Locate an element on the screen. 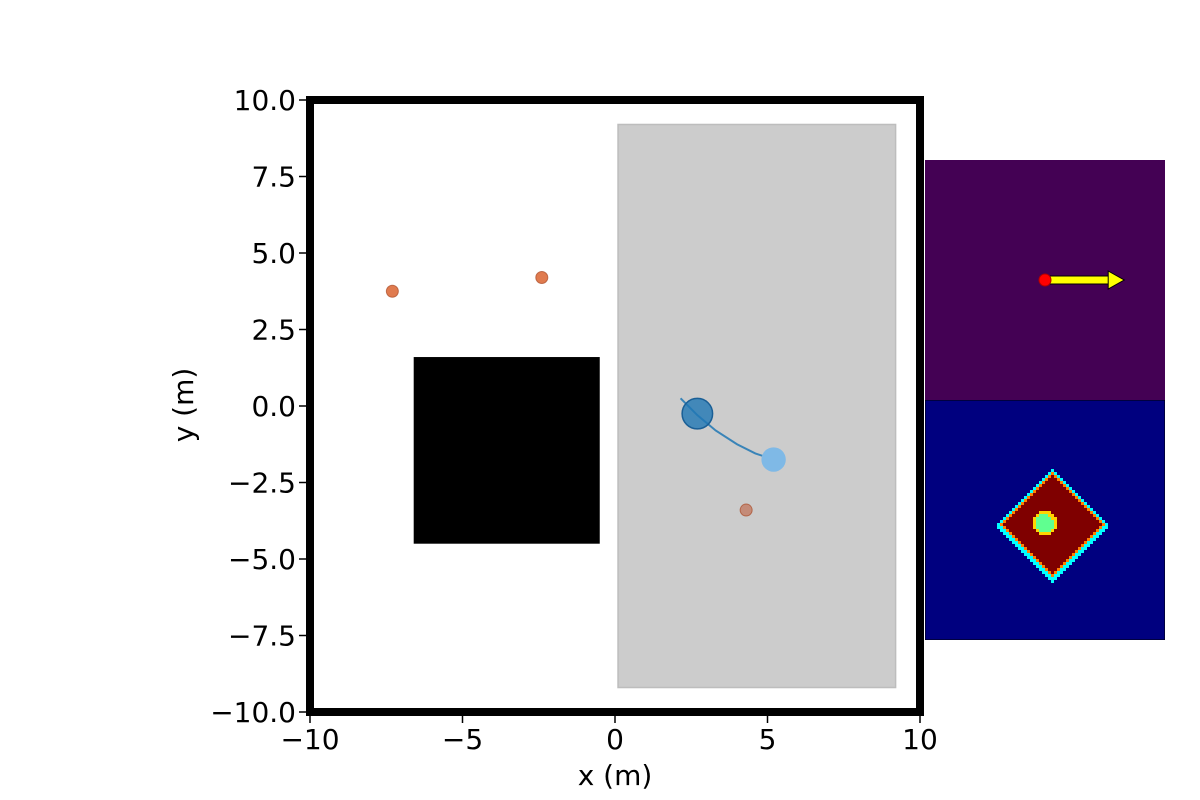  heading-arrow-head is located at coordinates (1116, 280).